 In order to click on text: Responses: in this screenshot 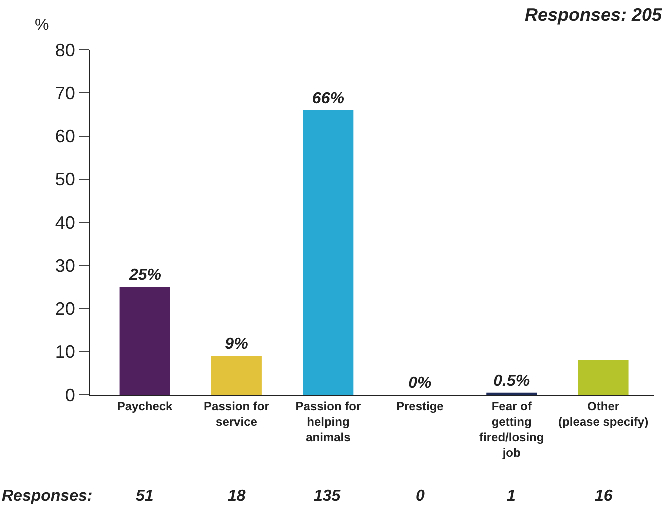, I will do `click(47, 496)`.